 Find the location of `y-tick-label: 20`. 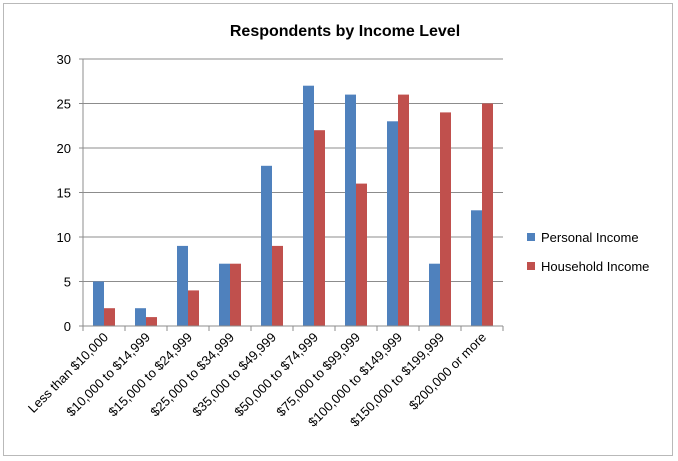

y-tick-label: 20 is located at coordinates (64, 148).